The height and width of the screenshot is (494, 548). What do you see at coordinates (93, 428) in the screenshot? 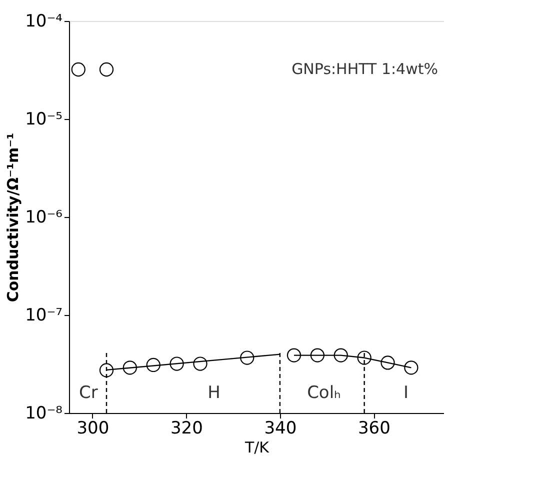
I see `x-tick-label: 300` at bounding box center [93, 428].